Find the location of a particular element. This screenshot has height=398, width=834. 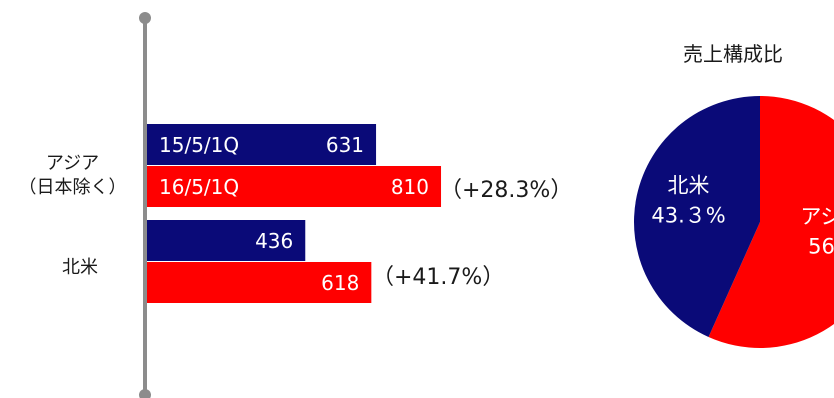

category-label-asia-line1: アジア is located at coordinates (72, 163).